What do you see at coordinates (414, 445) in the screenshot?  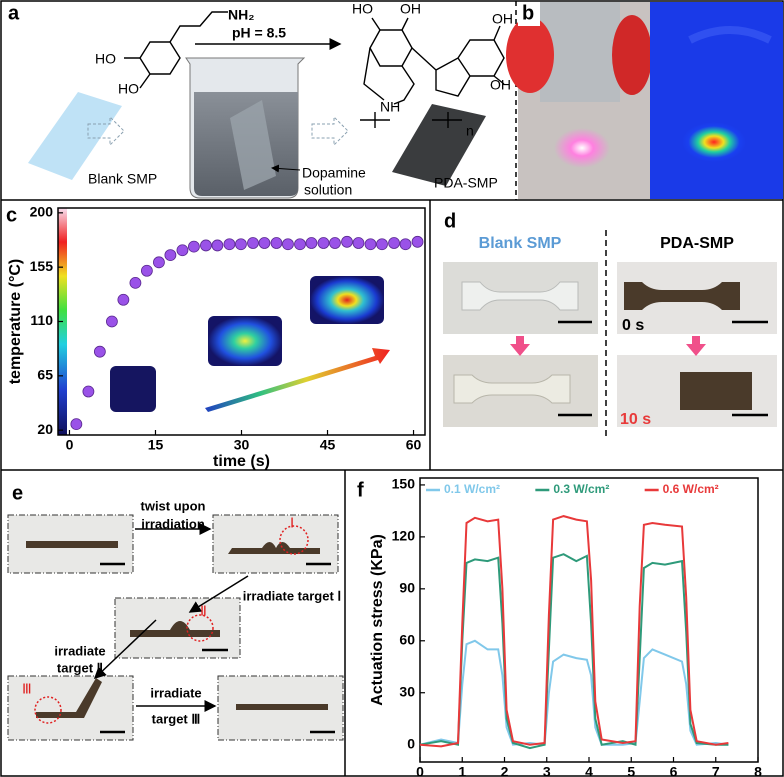 I see `x-tick-label: 60` at bounding box center [414, 445].